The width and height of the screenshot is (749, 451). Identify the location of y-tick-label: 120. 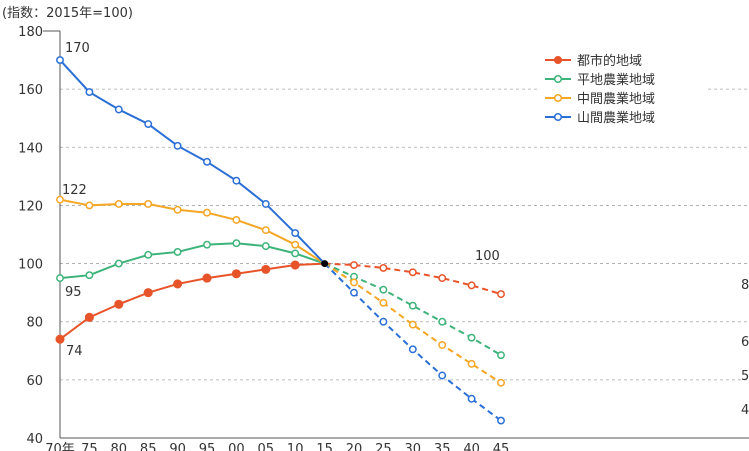
(30, 206).